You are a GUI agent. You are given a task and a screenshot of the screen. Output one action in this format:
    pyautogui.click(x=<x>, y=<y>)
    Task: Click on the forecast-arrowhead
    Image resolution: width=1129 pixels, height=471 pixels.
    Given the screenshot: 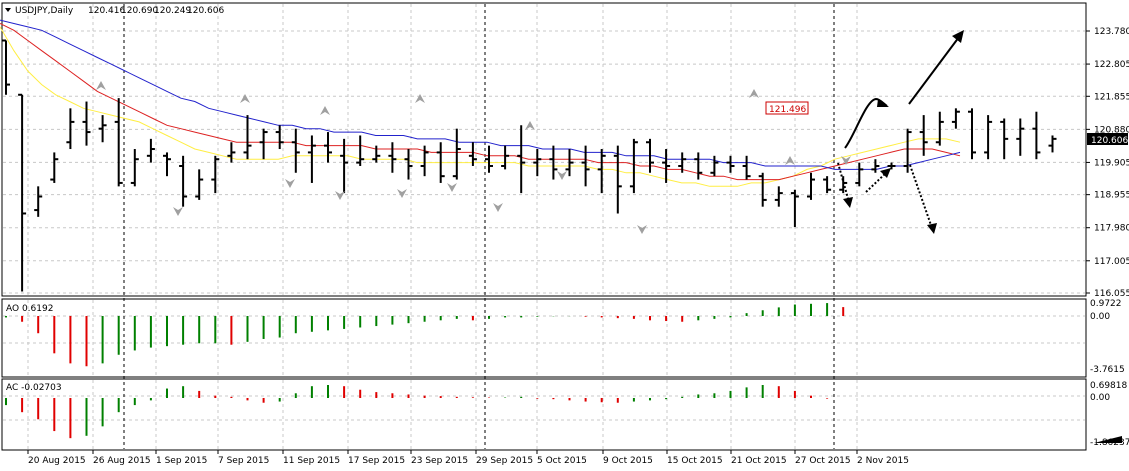 What is the action you would take?
    pyautogui.click(x=883, y=103)
    